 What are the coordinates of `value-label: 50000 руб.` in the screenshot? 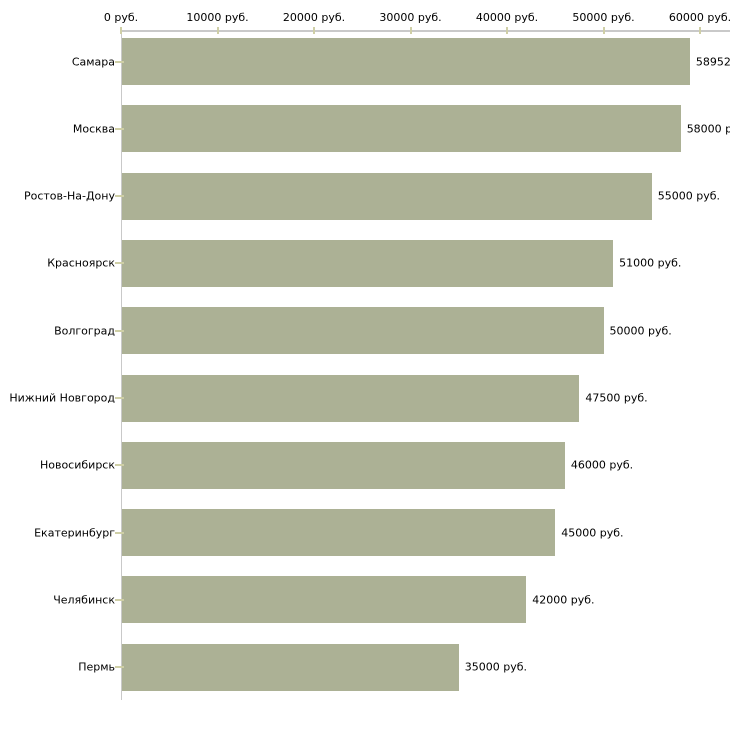 It's located at (640, 331).